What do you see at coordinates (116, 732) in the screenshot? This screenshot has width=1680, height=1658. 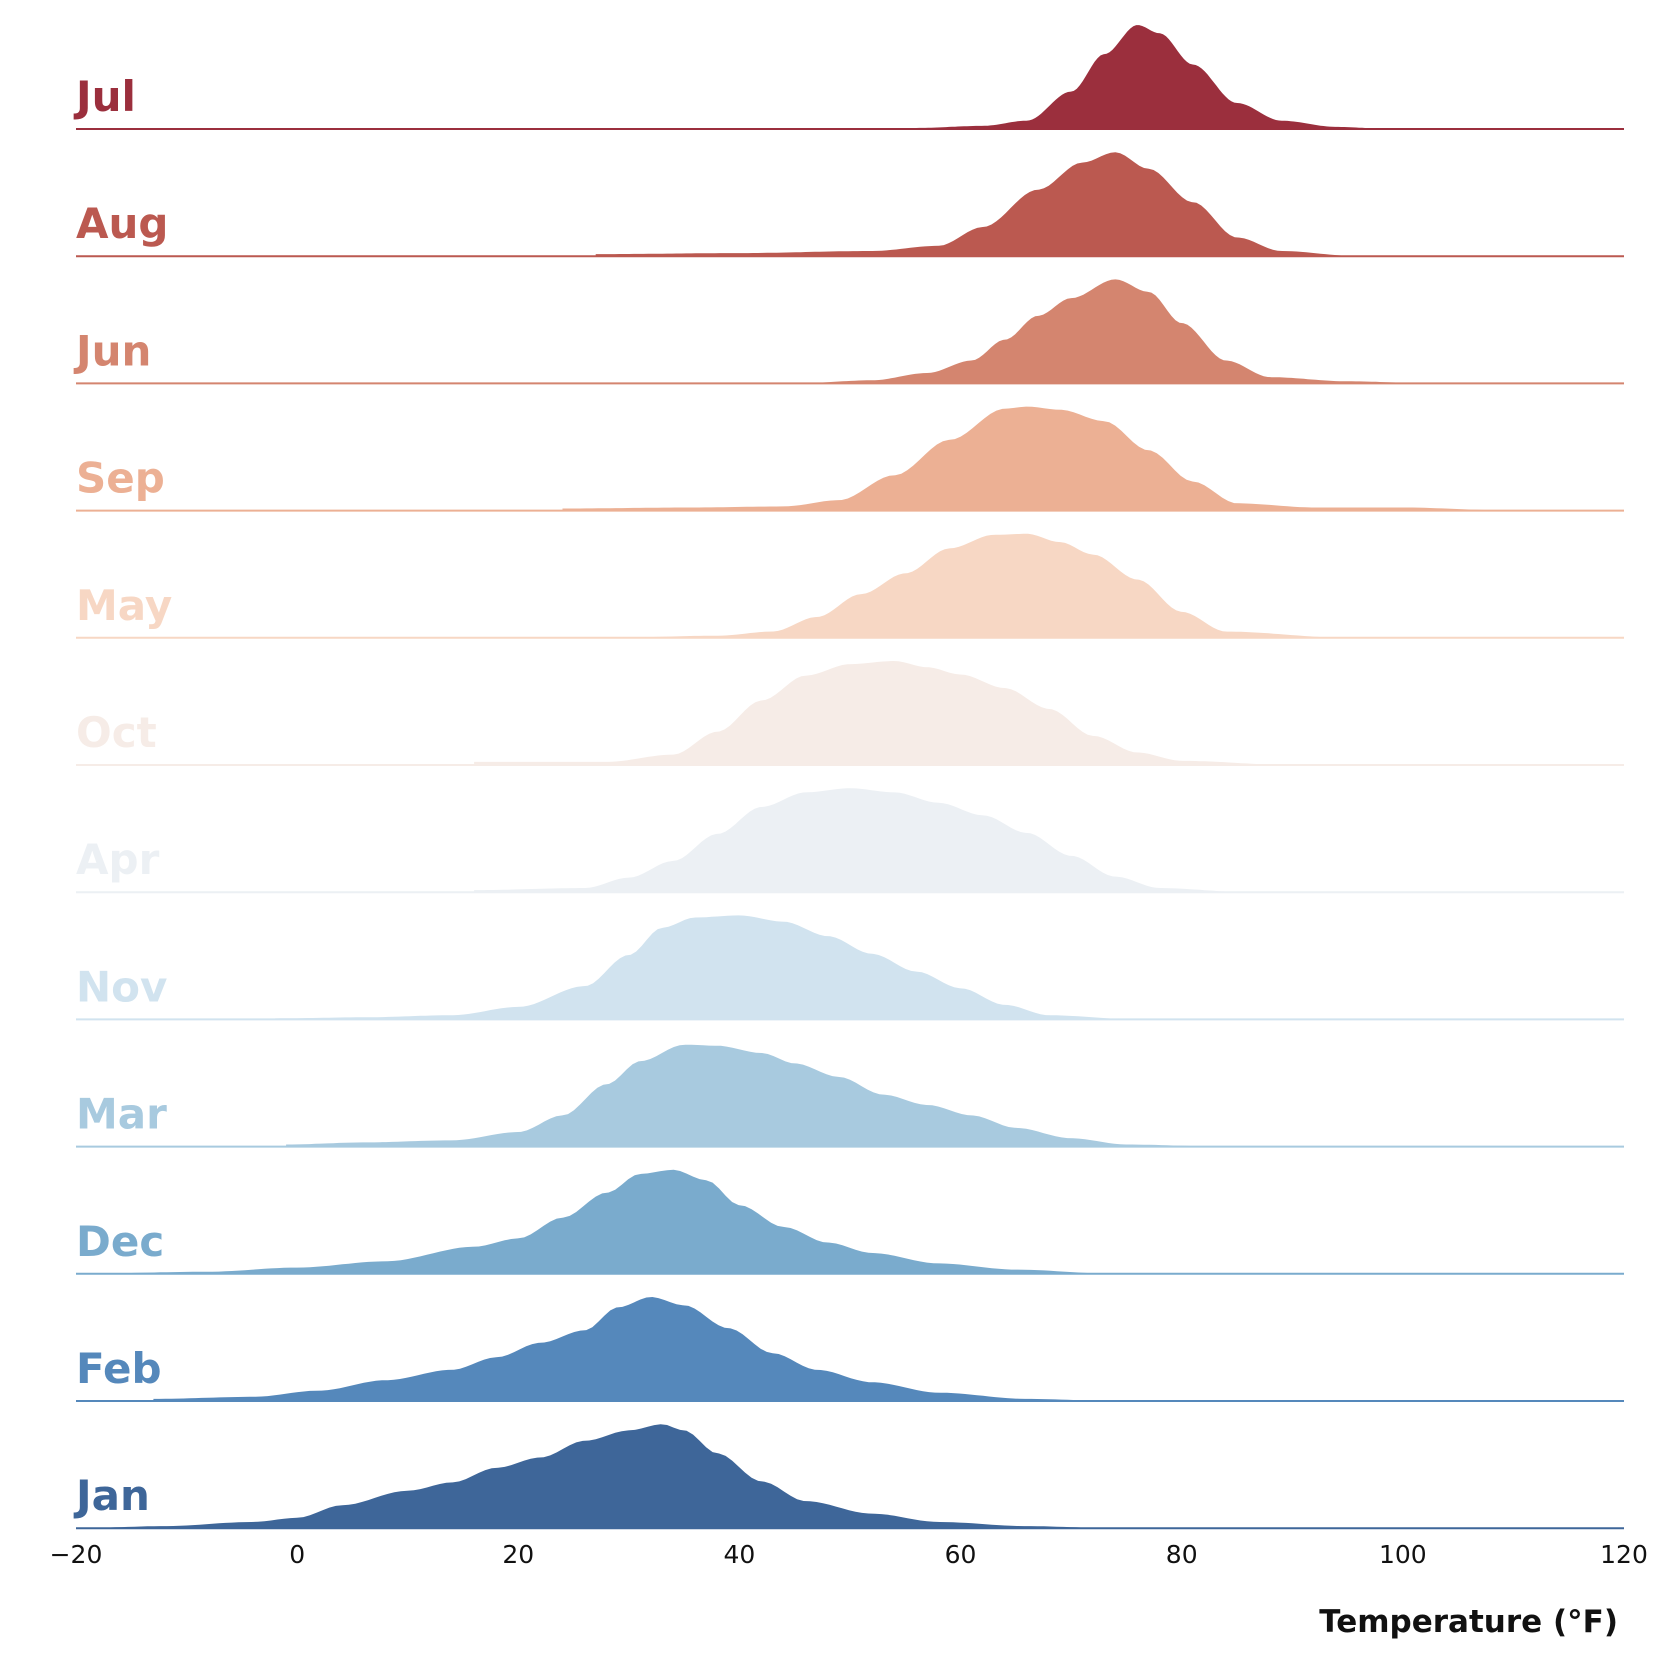 I see `row-label-oct: Oct` at bounding box center [116, 732].